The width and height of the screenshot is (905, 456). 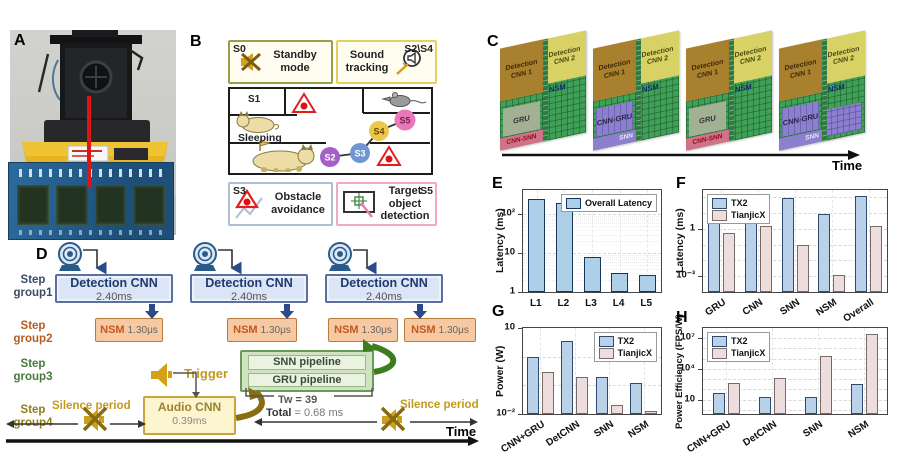 What do you see at coordinates (461, 431) in the screenshot?
I see `time-label-d: Time` at bounding box center [461, 431].